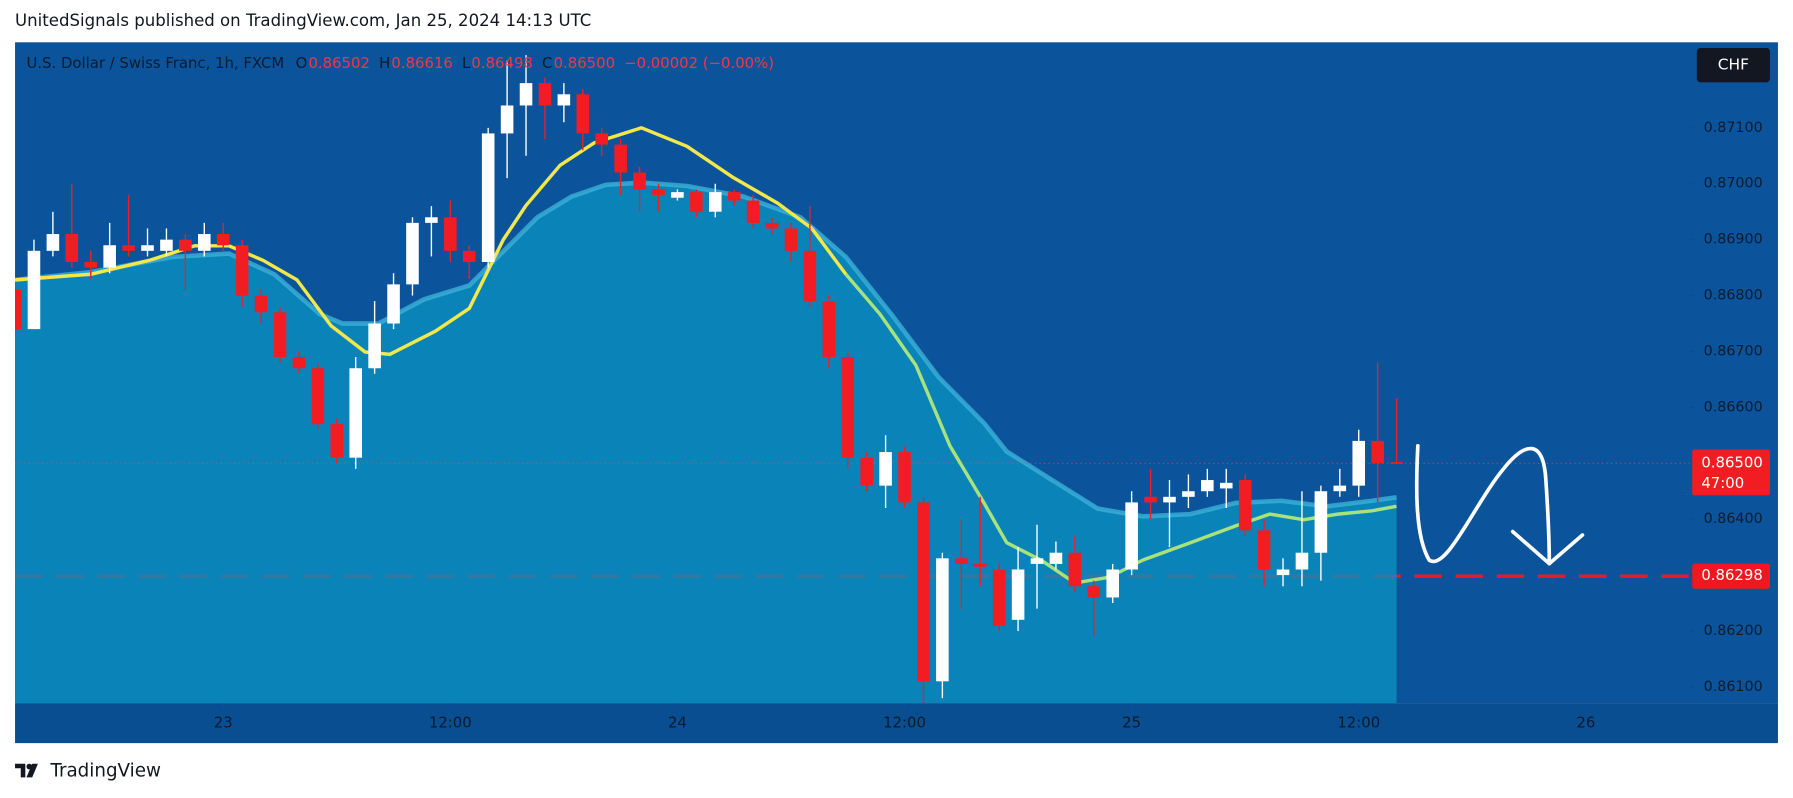 The image size is (1793, 798). I want to click on y-tick-label: 0.87000, so click(1733, 184).